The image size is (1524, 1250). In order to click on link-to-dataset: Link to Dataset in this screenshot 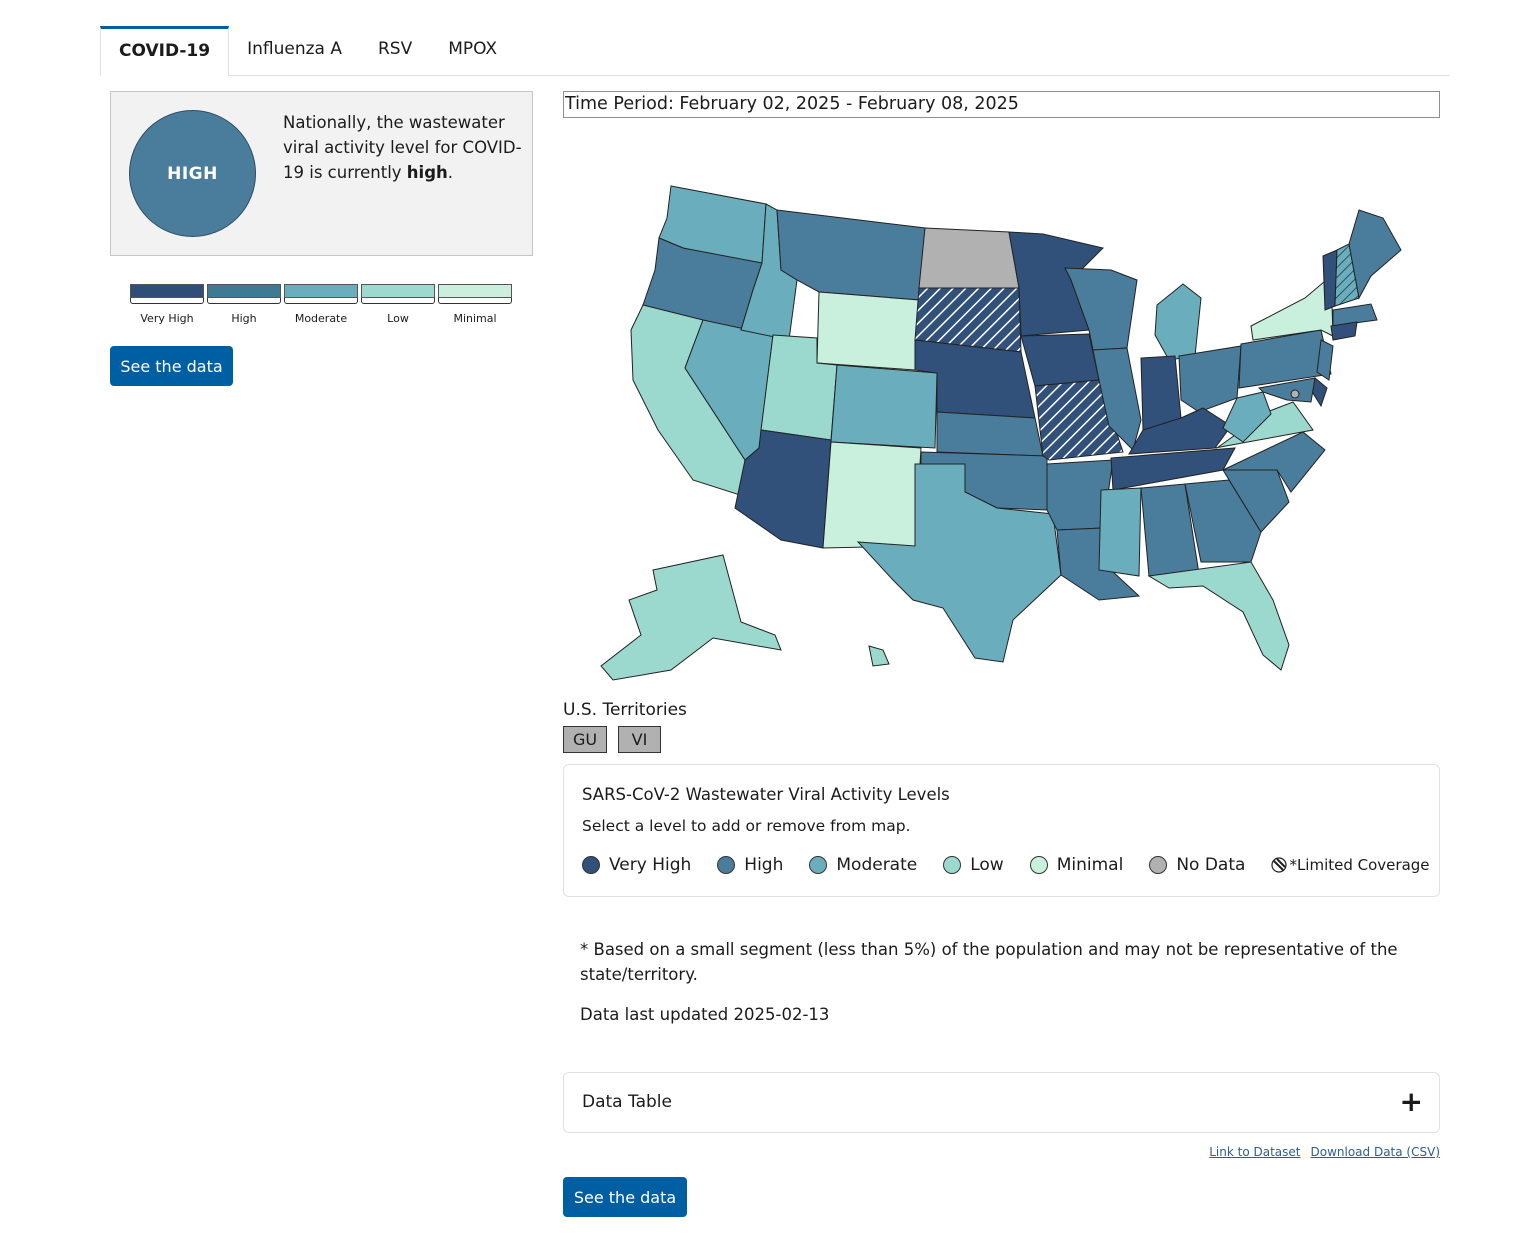, I will do `click(1255, 1152)`.